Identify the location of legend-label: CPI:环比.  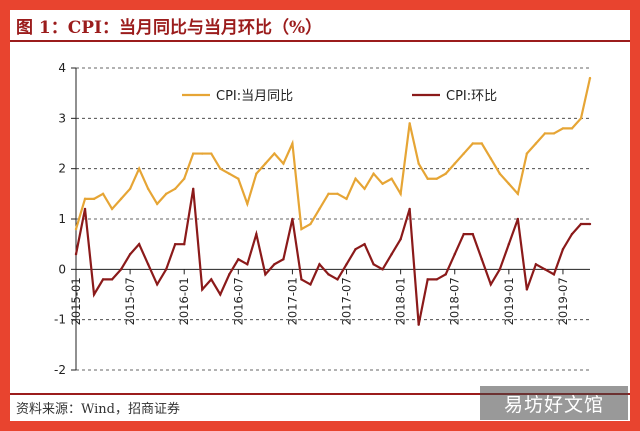
(471, 96).